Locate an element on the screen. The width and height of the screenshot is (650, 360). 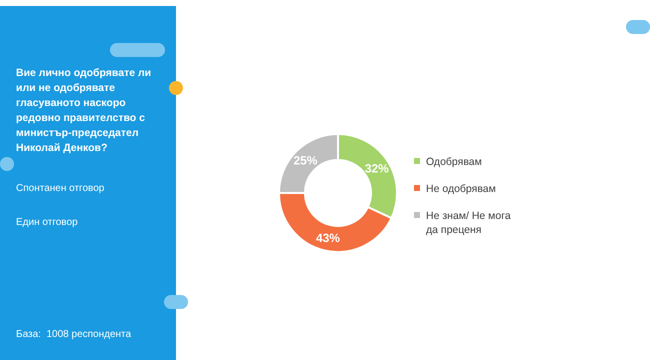
data-label: 32% is located at coordinates (377, 168).